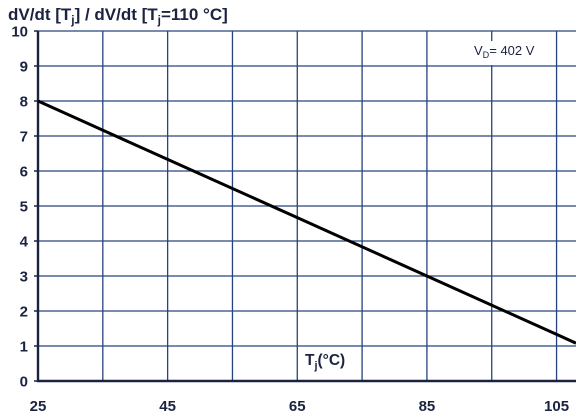  Describe the element at coordinates (512, 50) in the screenshot. I see `annotation-text: = 402 V` at that location.